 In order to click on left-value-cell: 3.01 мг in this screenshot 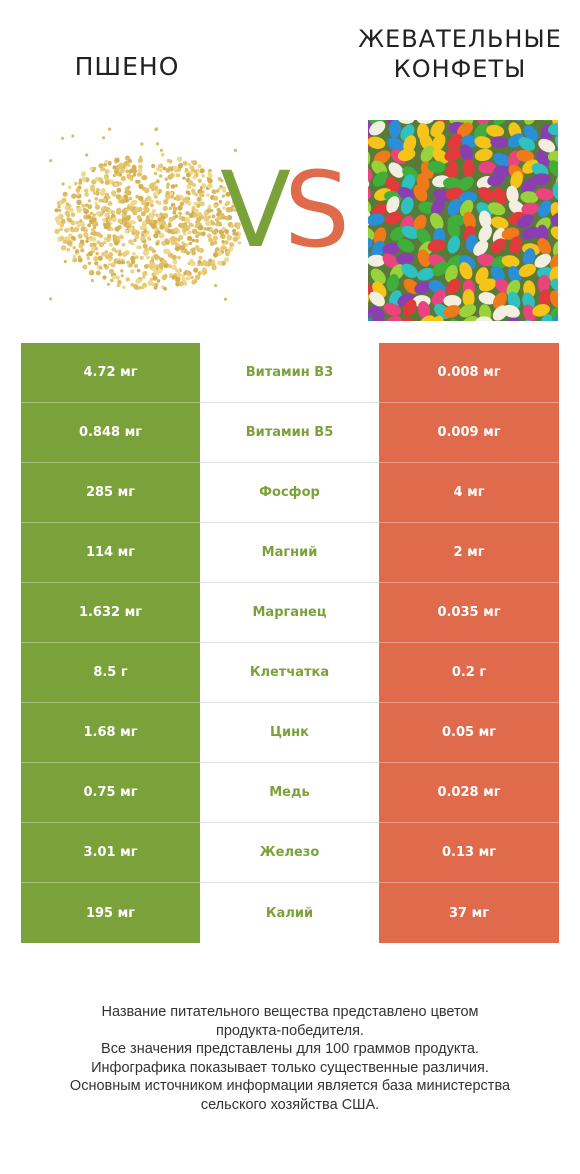, I will do `click(110, 853)`.